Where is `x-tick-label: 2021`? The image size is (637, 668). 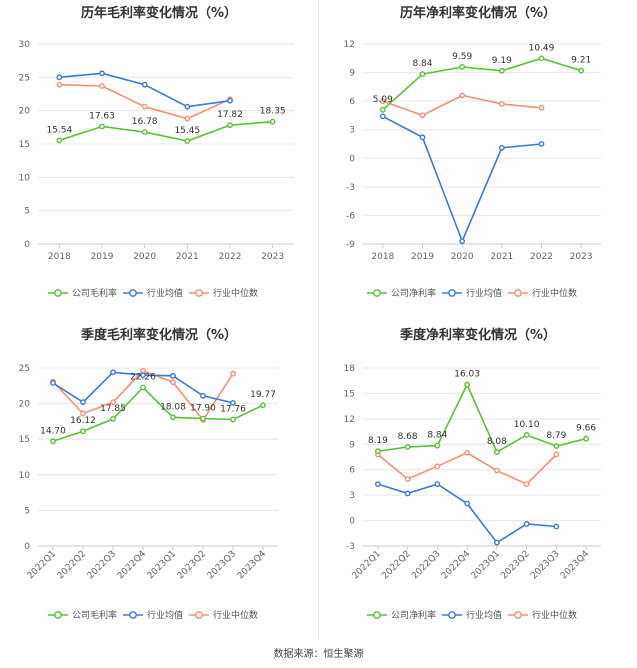 x-tick-label: 2021 is located at coordinates (501, 257).